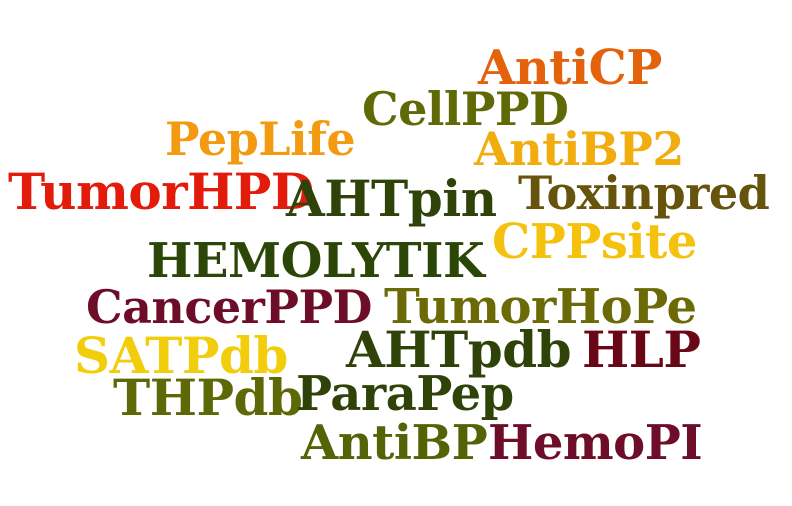  Describe the element at coordinates (208, 397) in the screenshot. I see `word-thpdb: THPdb` at that location.